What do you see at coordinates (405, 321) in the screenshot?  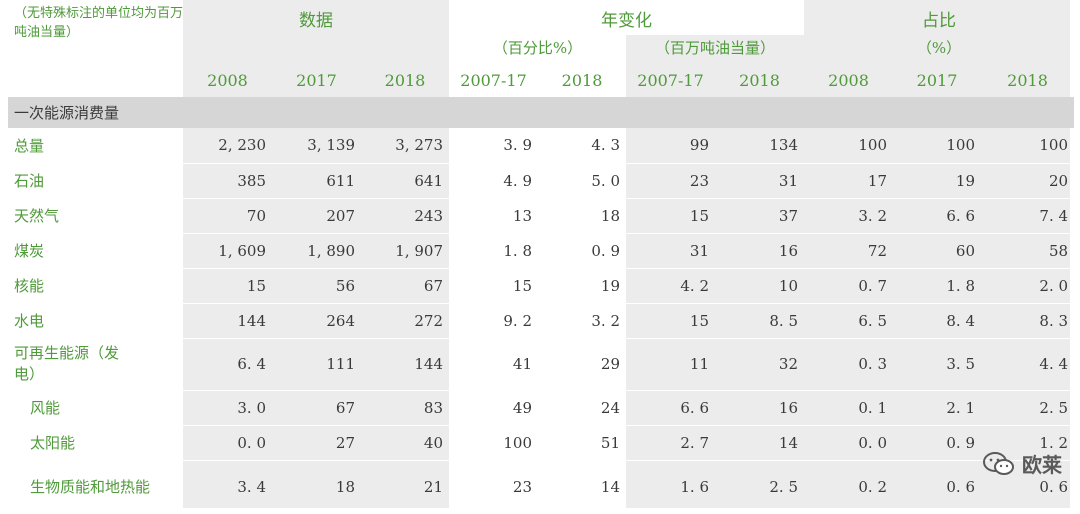 I see `cell-value: 272` at bounding box center [405, 321].